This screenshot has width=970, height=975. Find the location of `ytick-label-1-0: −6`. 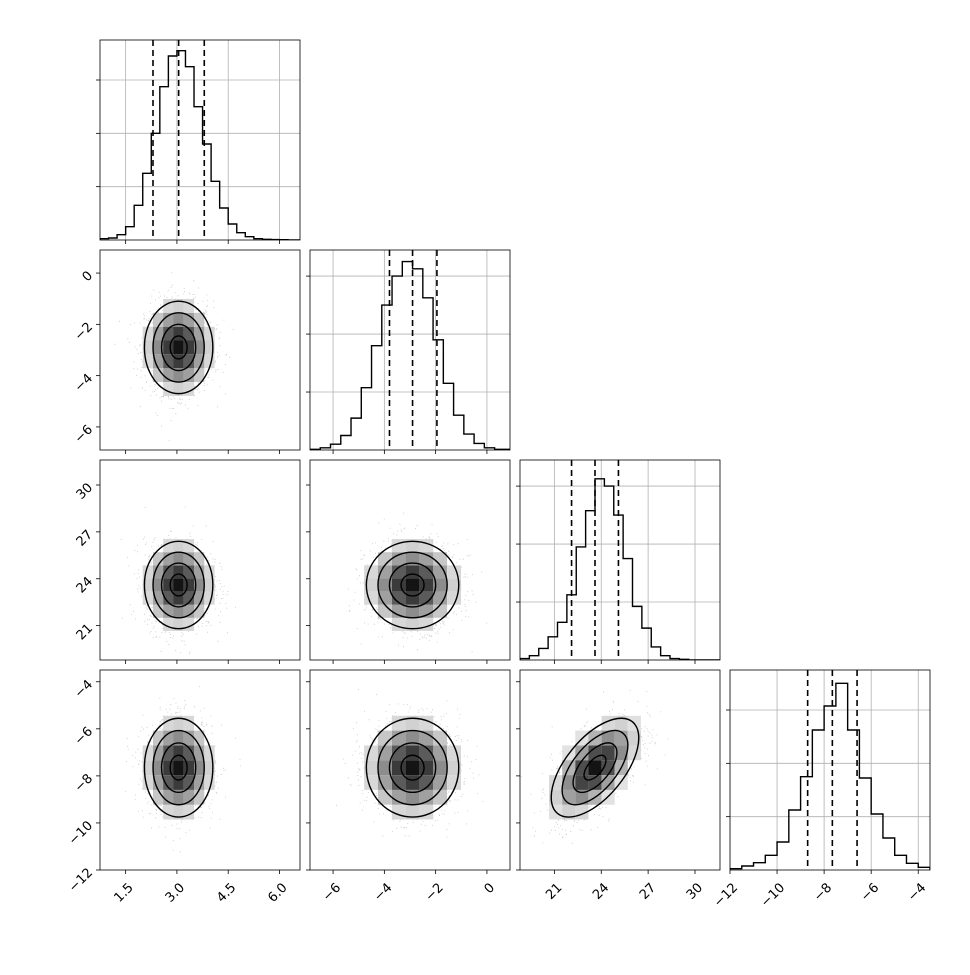

ytick-label-1-0: −6 is located at coordinates (84, 434).